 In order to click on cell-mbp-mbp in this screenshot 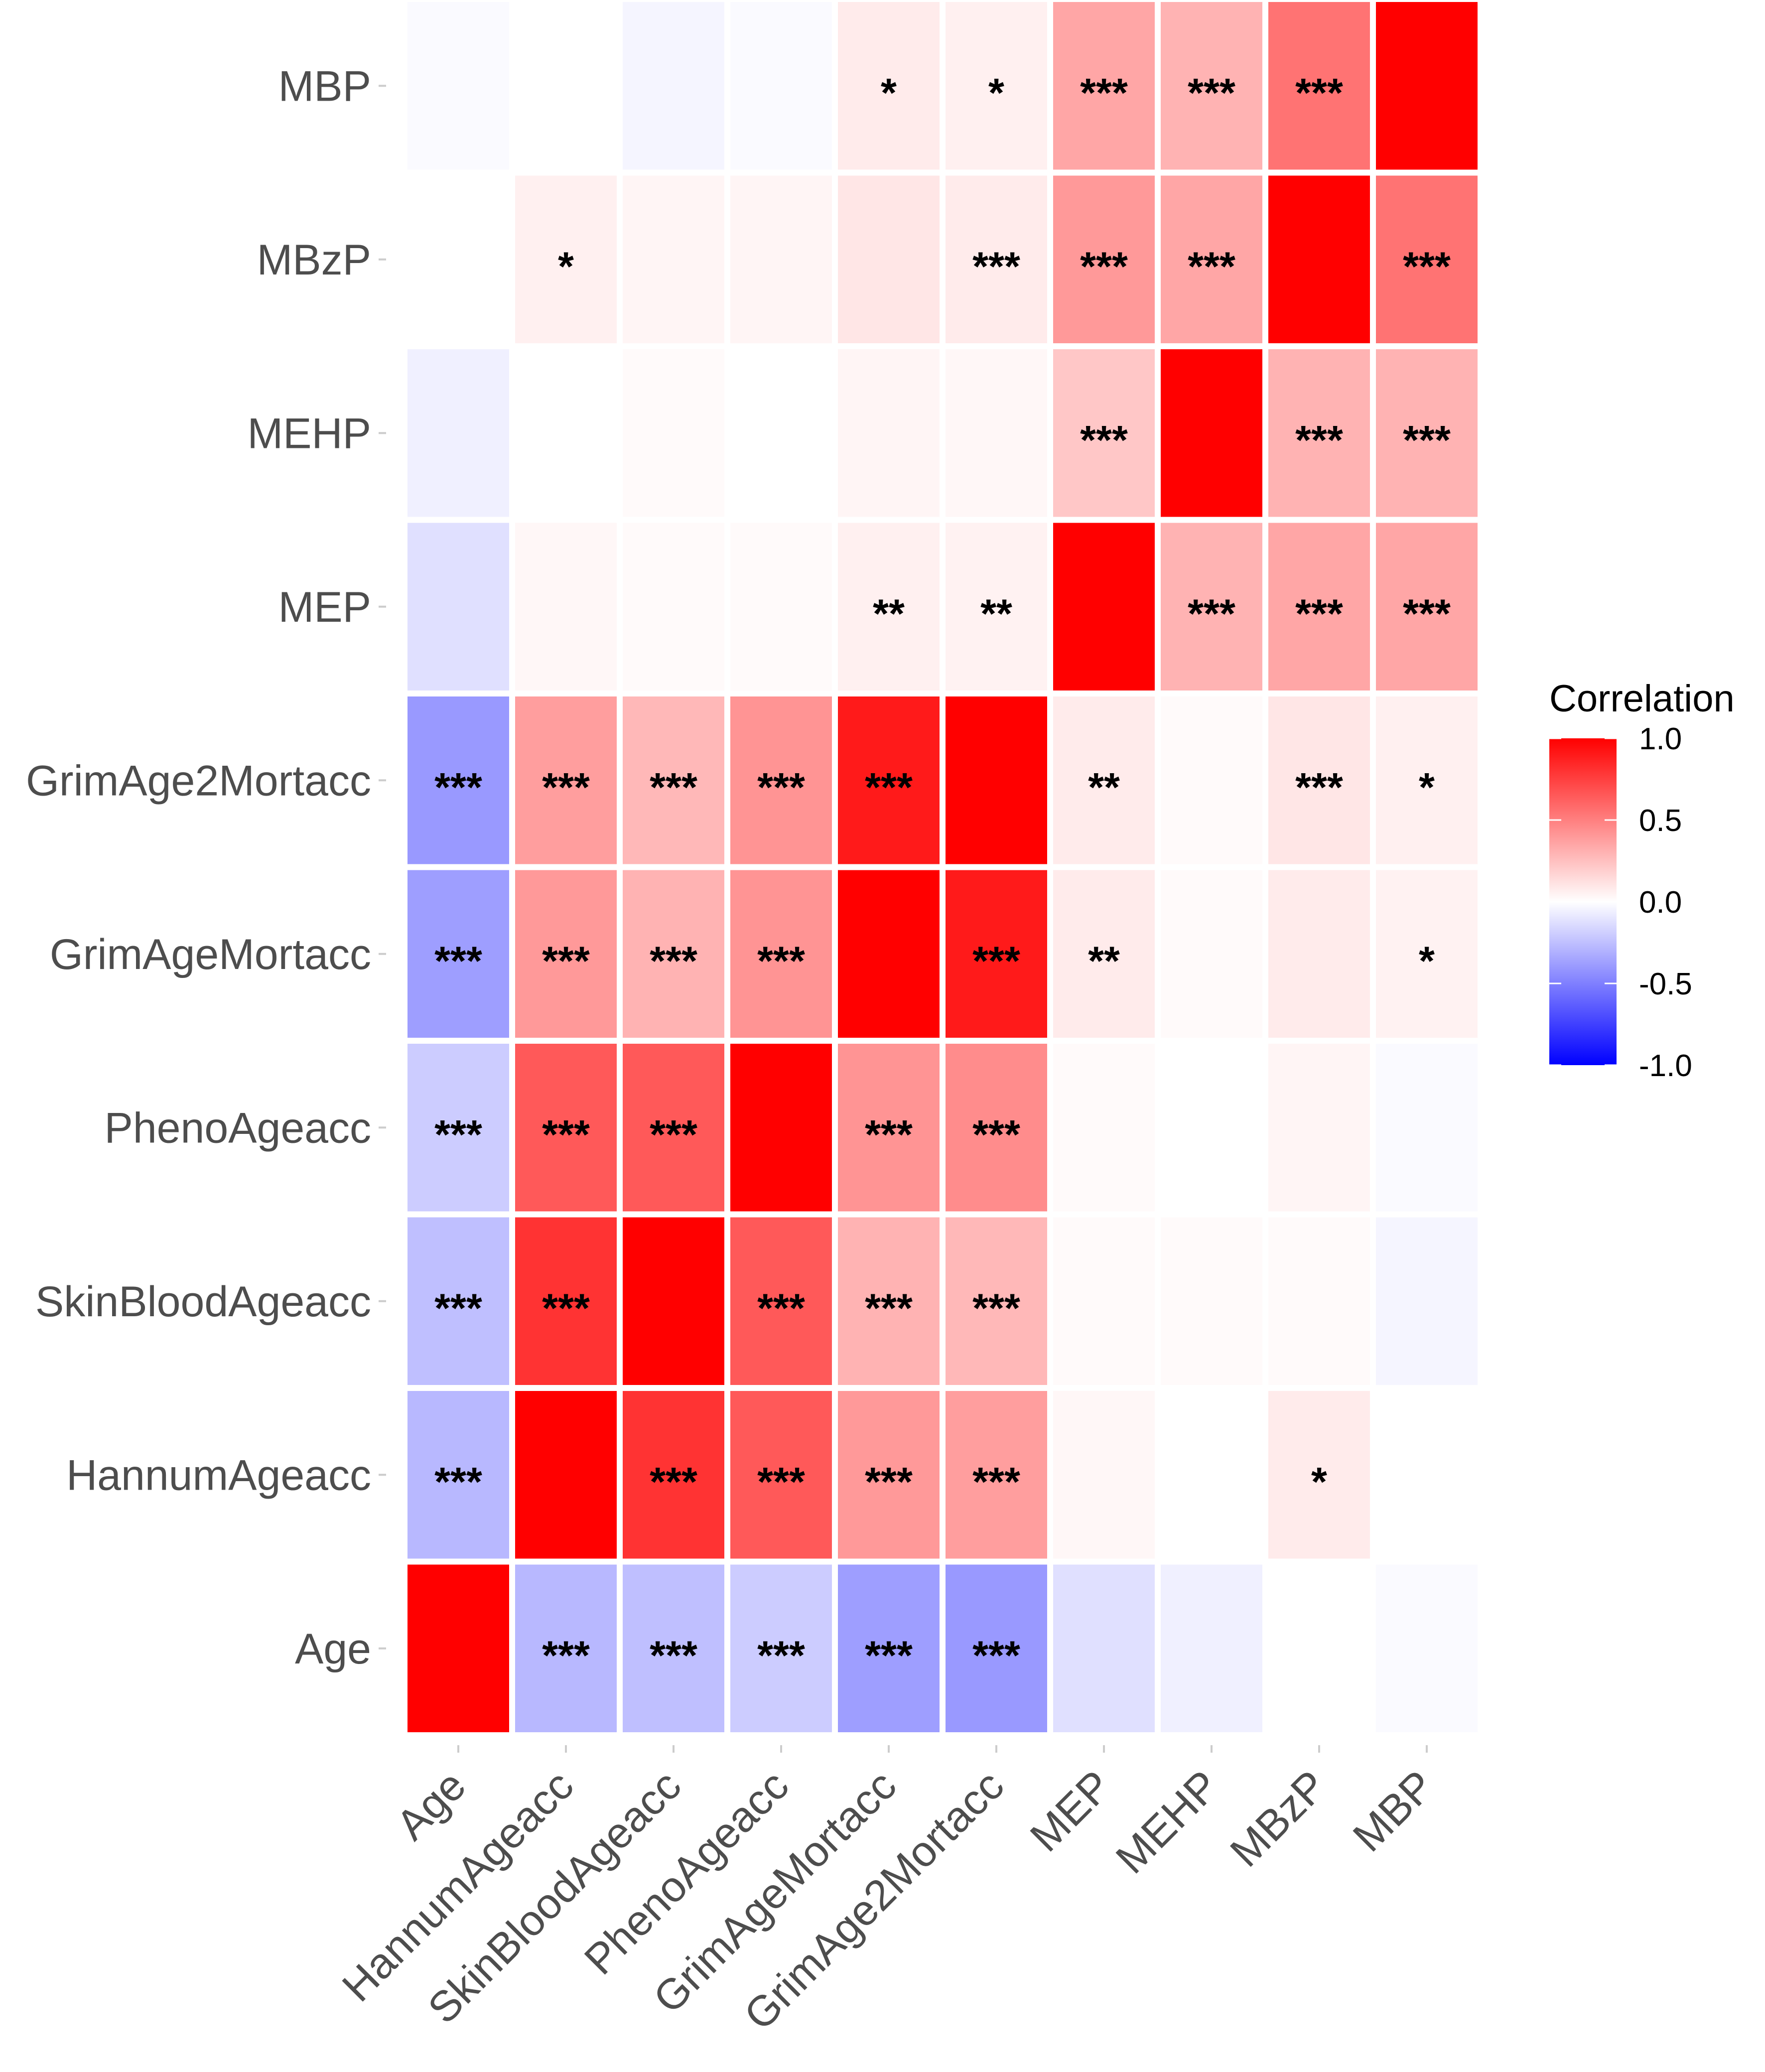, I will do `click(1427, 86)`.